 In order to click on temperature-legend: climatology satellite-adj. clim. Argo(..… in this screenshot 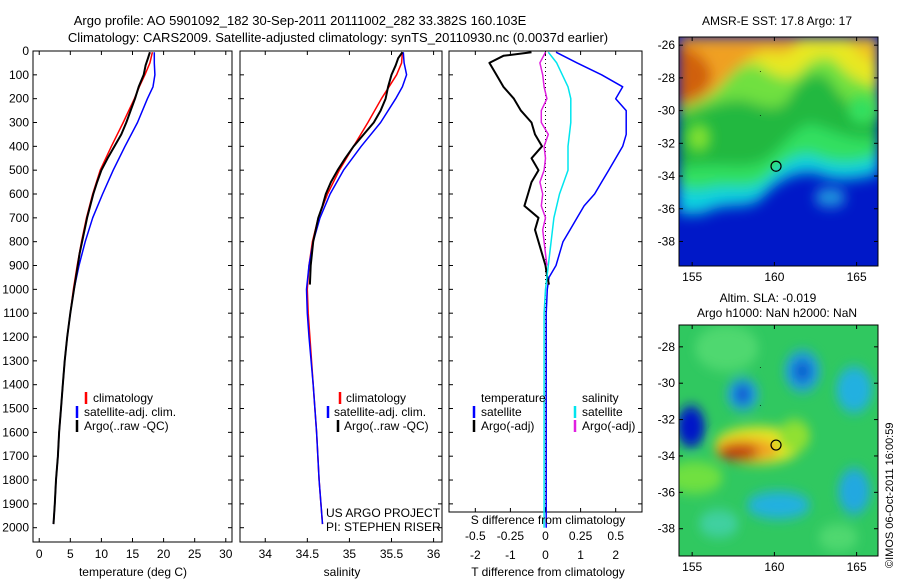, I will do `click(125, 412)`.